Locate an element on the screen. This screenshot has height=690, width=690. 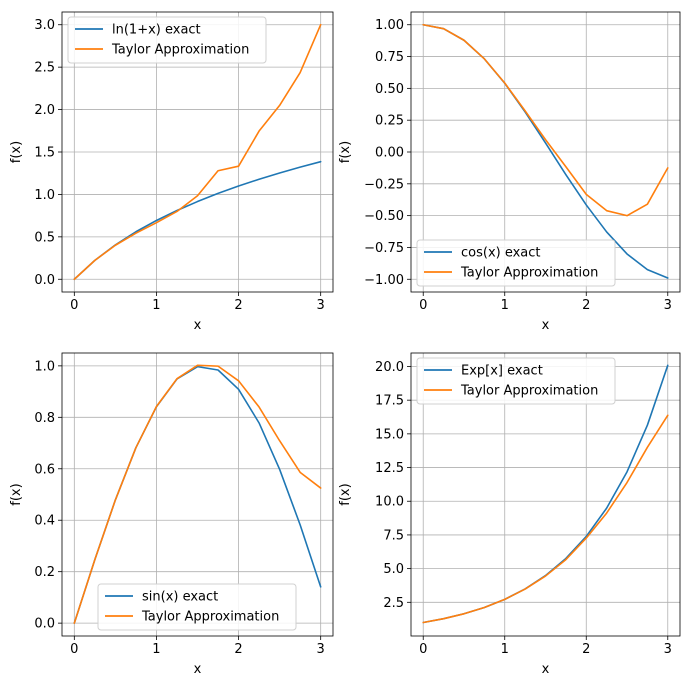
y-tick-label: 0.00 is located at coordinates (389, 153).